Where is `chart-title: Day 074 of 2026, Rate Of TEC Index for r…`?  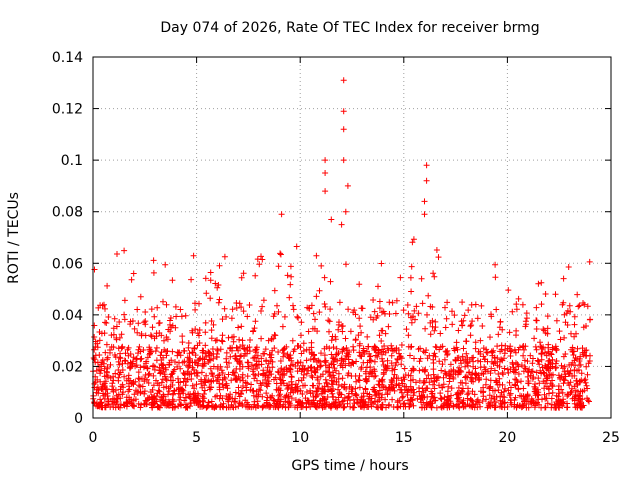 chart-title: Day 074 of 2026, Rate Of TEC Index for r… is located at coordinates (349, 28).